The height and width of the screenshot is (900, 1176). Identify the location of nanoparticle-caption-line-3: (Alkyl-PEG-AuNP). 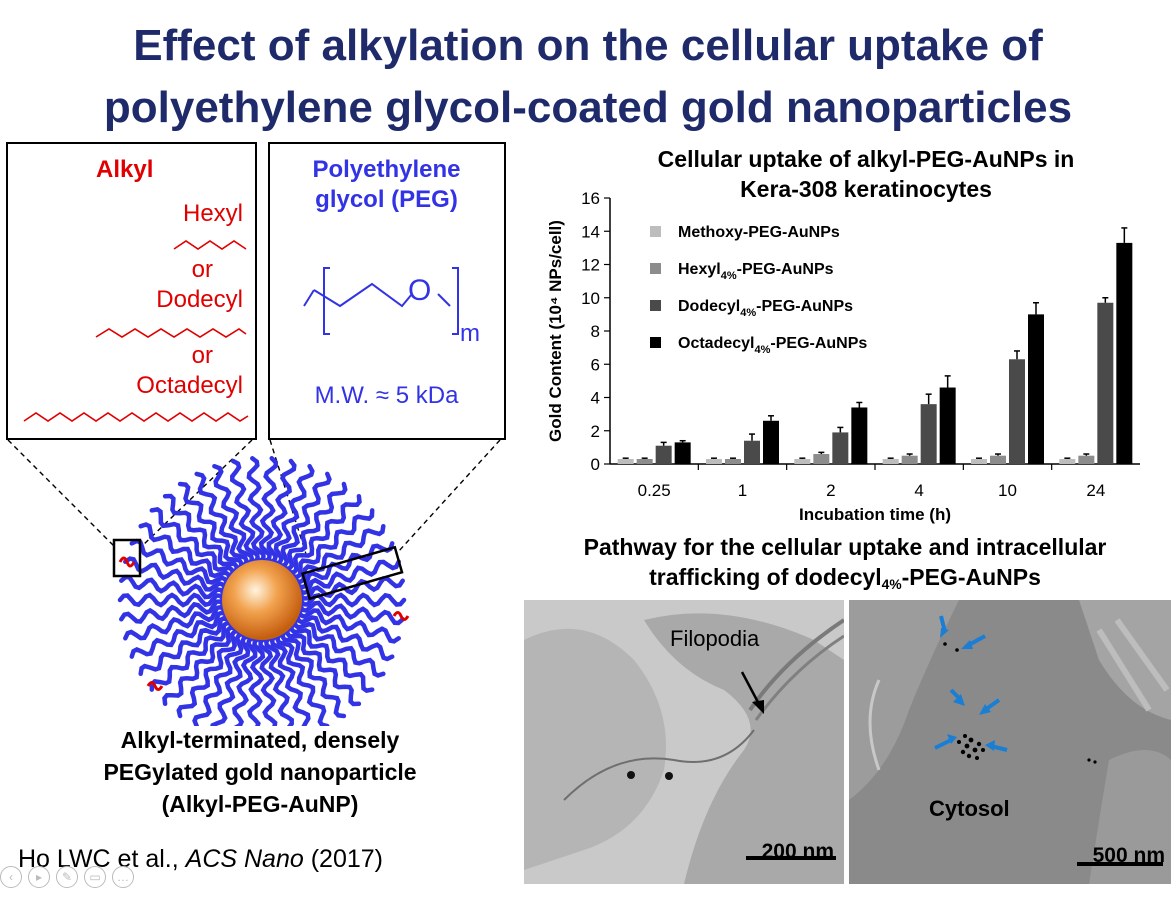
(260, 804).